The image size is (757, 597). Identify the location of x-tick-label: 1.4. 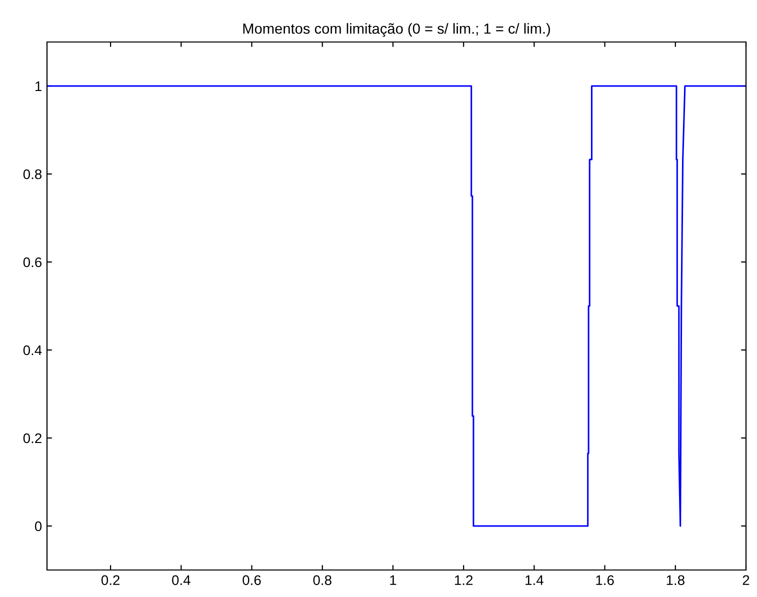
(535, 580).